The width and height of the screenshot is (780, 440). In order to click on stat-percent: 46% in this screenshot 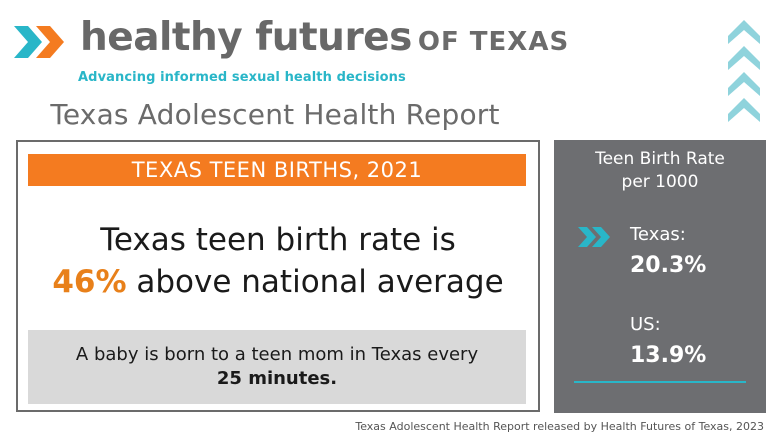, I will do `click(89, 282)`.